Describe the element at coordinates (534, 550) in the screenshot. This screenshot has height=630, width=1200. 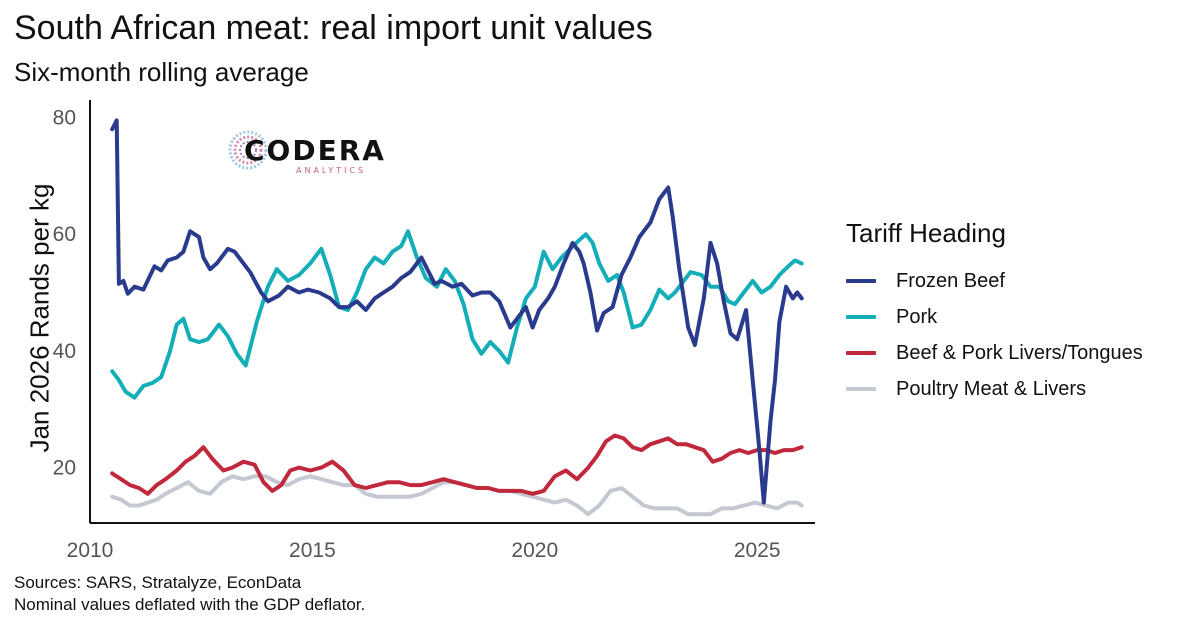
I see `x-tick-label: 2020` at that location.